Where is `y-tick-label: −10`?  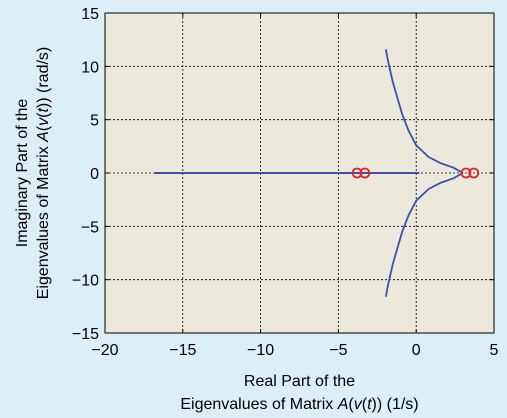
y-tick-label: −10 is located at coordinates (85, 281).